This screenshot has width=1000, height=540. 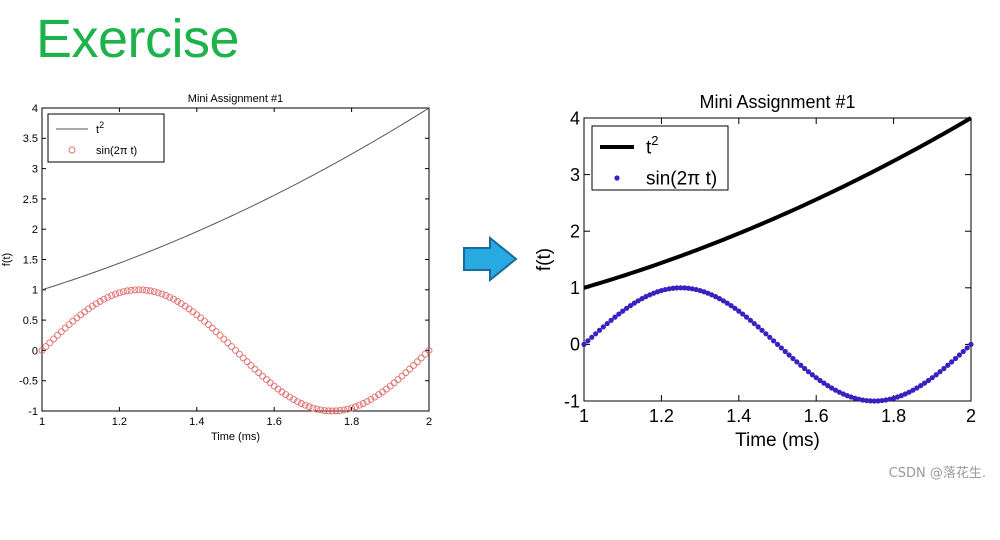 What do you see at coordinates (617, 178) in the screenshot?
I see `legend-marker-swatch` at bounding box center [617, 178].